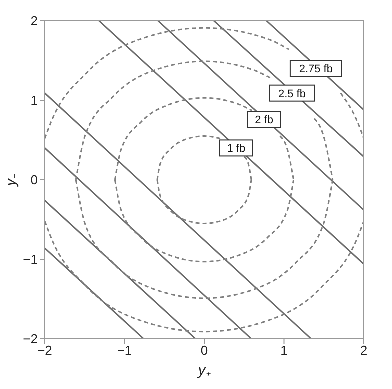  Describe the element at coordinates (34, 180) in the screenshot. I see `y-tick-label: 0` at that location.